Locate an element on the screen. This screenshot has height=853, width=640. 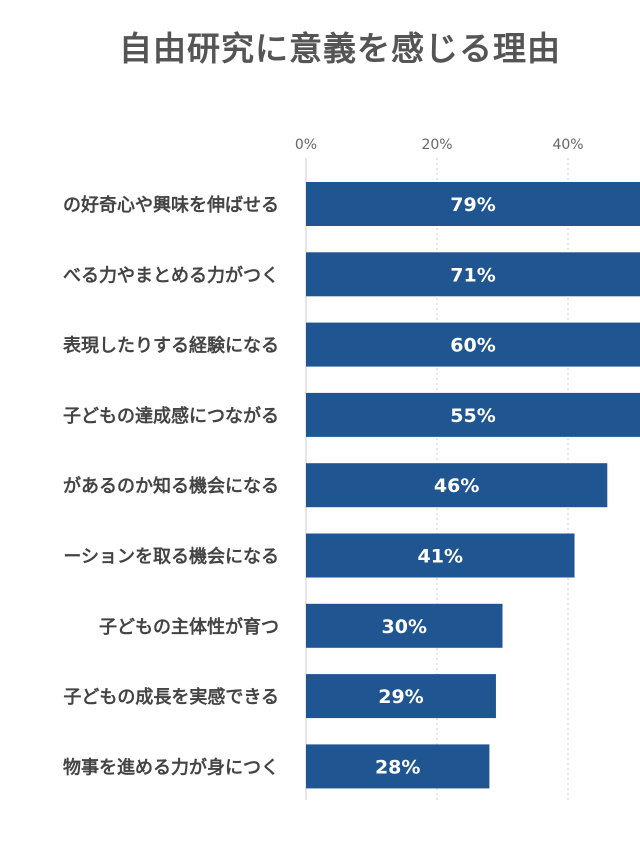
value-label: 29% is located at coordinates (400, 697).